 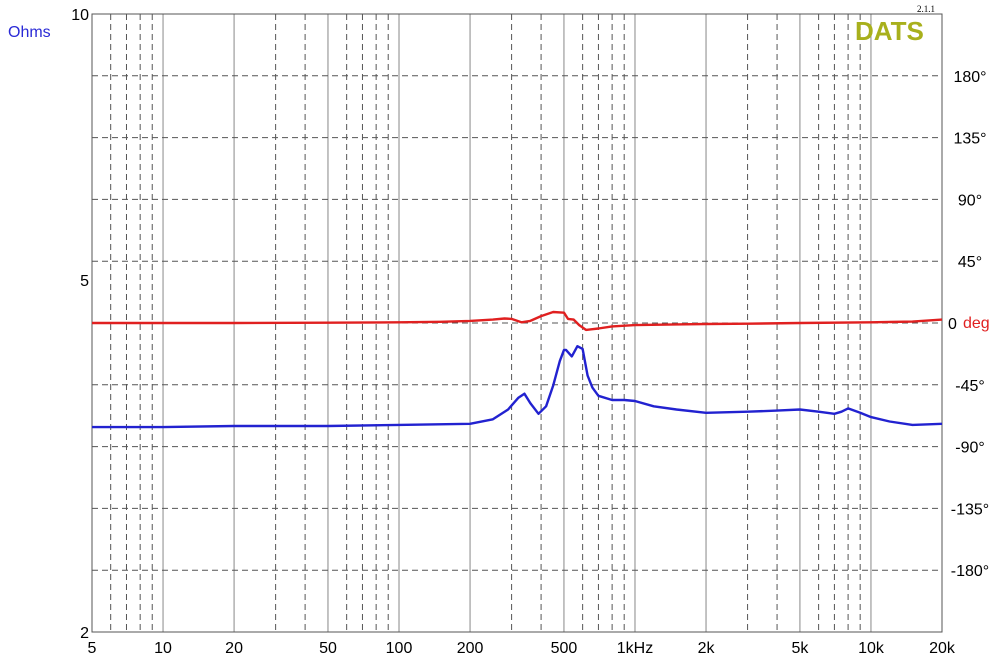 I want to click on x-tick-label: 2k, so click(x=707, y=648).